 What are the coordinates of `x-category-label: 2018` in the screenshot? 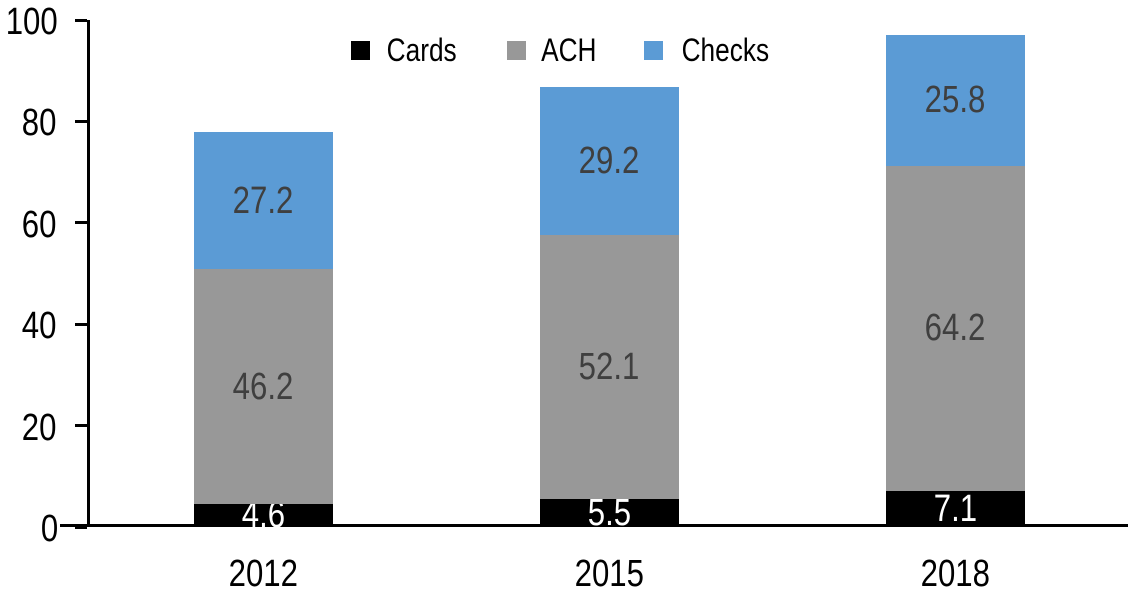 It's located at (955, 574).